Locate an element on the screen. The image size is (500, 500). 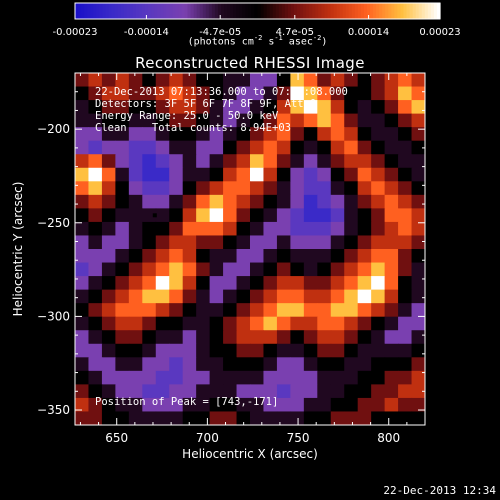
colorbar-tick-label: 0.00023 is located at coordinates (439, 32).